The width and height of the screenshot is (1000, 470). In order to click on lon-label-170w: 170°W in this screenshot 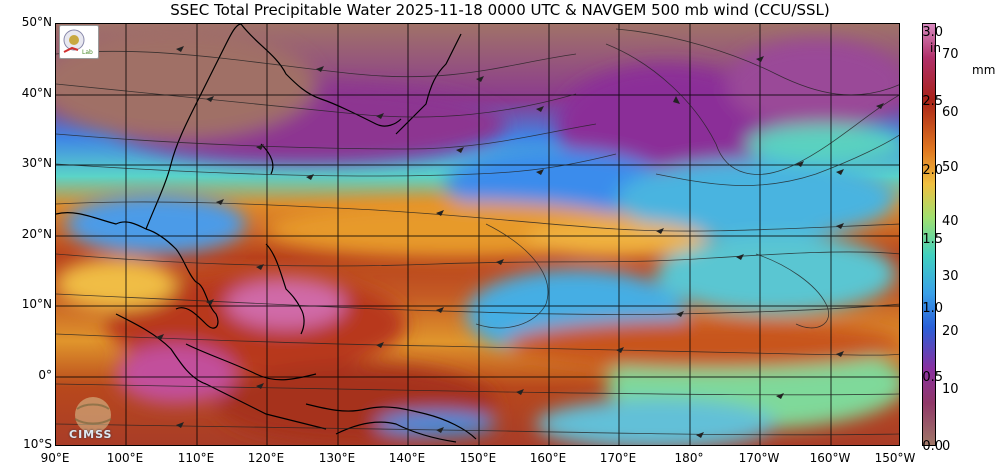, I will do `click(759, 458)`.